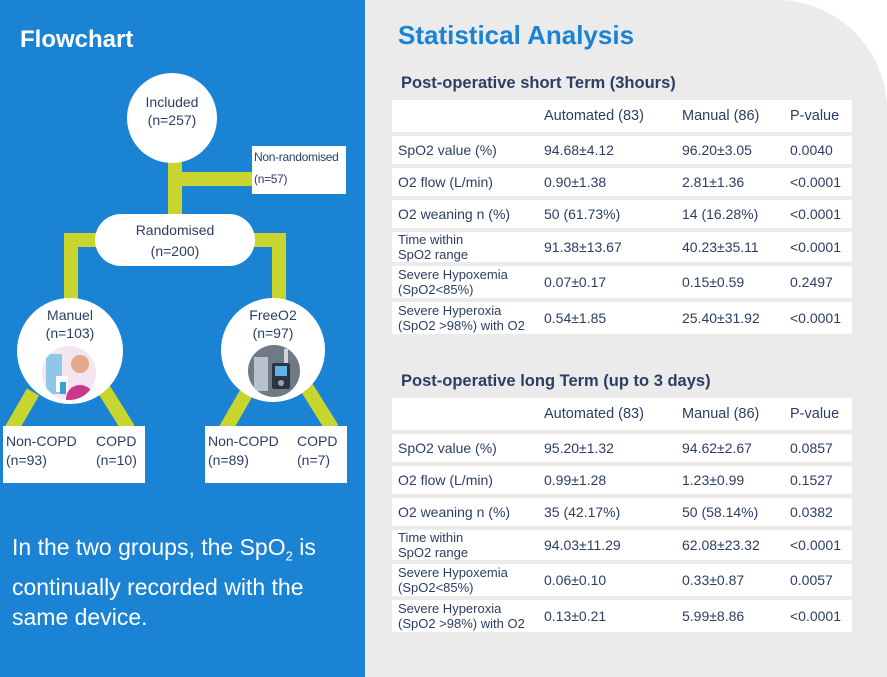 The height and width of the screenshot is (677, 887). I want to click on automated-value: 0.90±1.38, so click(575, 182).